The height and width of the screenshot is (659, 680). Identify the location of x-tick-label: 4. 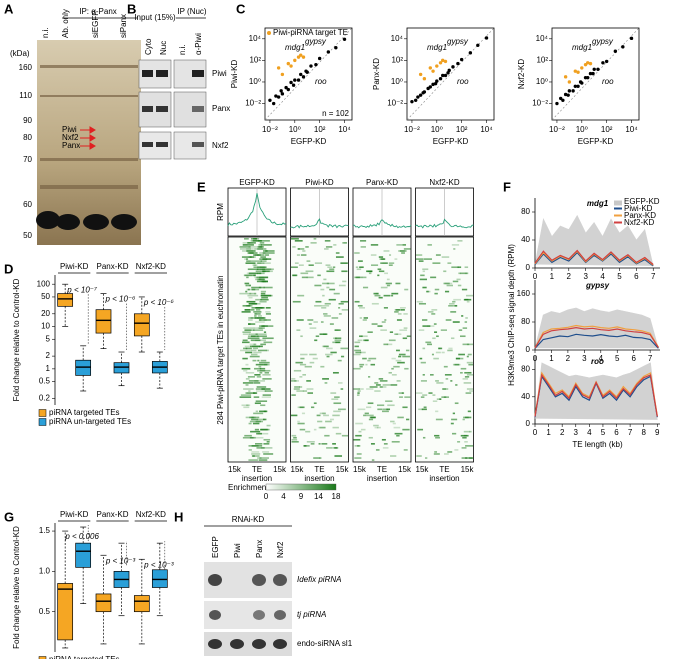
(589, 432).